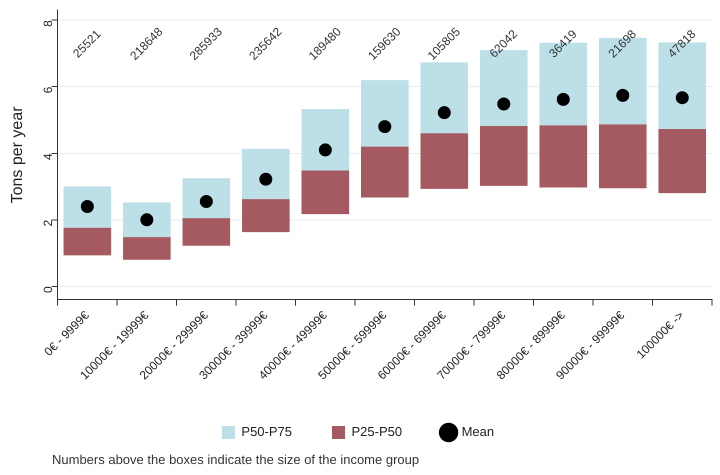 This screenshot has width=720, height=475. What do you see at coordinates (236, 460) in the screenshot?
I see `text: Numbers above the boxes indicate the size of the income group` at bounding box center [236, 460].